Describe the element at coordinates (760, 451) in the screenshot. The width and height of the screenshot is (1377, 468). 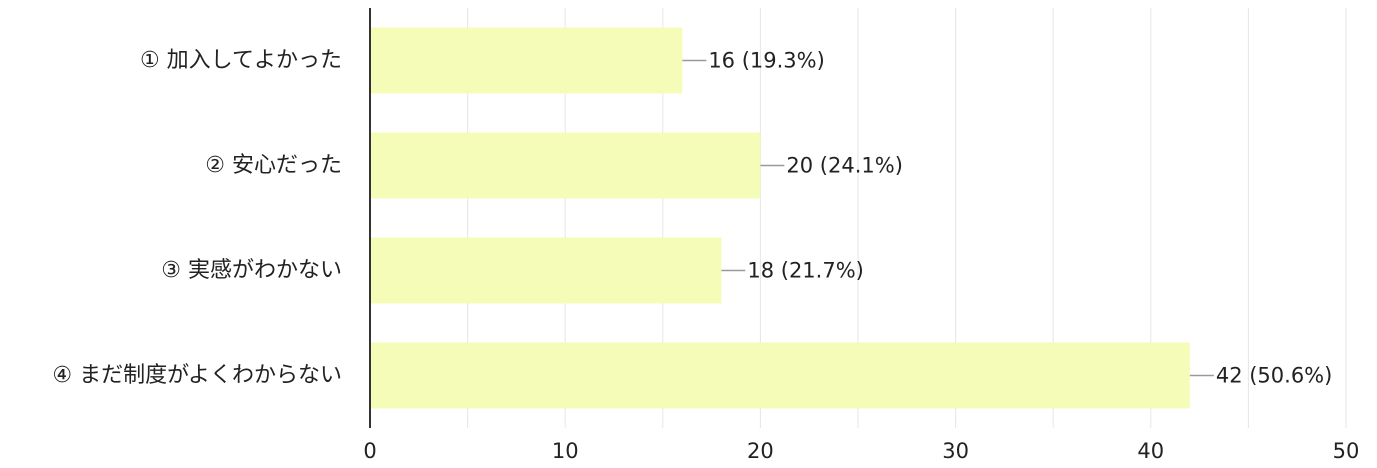
I see `x-tick-label: 20` at that location.